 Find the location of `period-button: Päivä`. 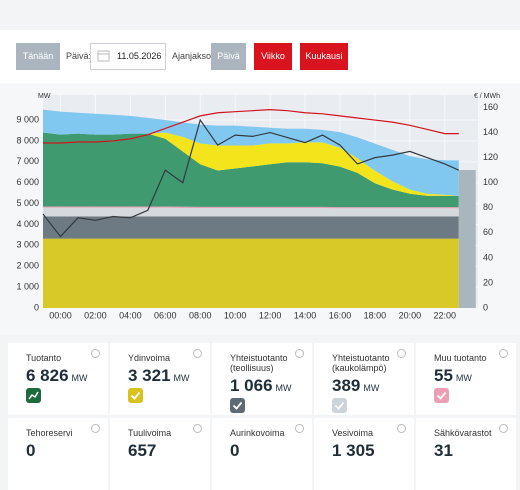

period-button: Päivä is located at coordinates (228, 56).